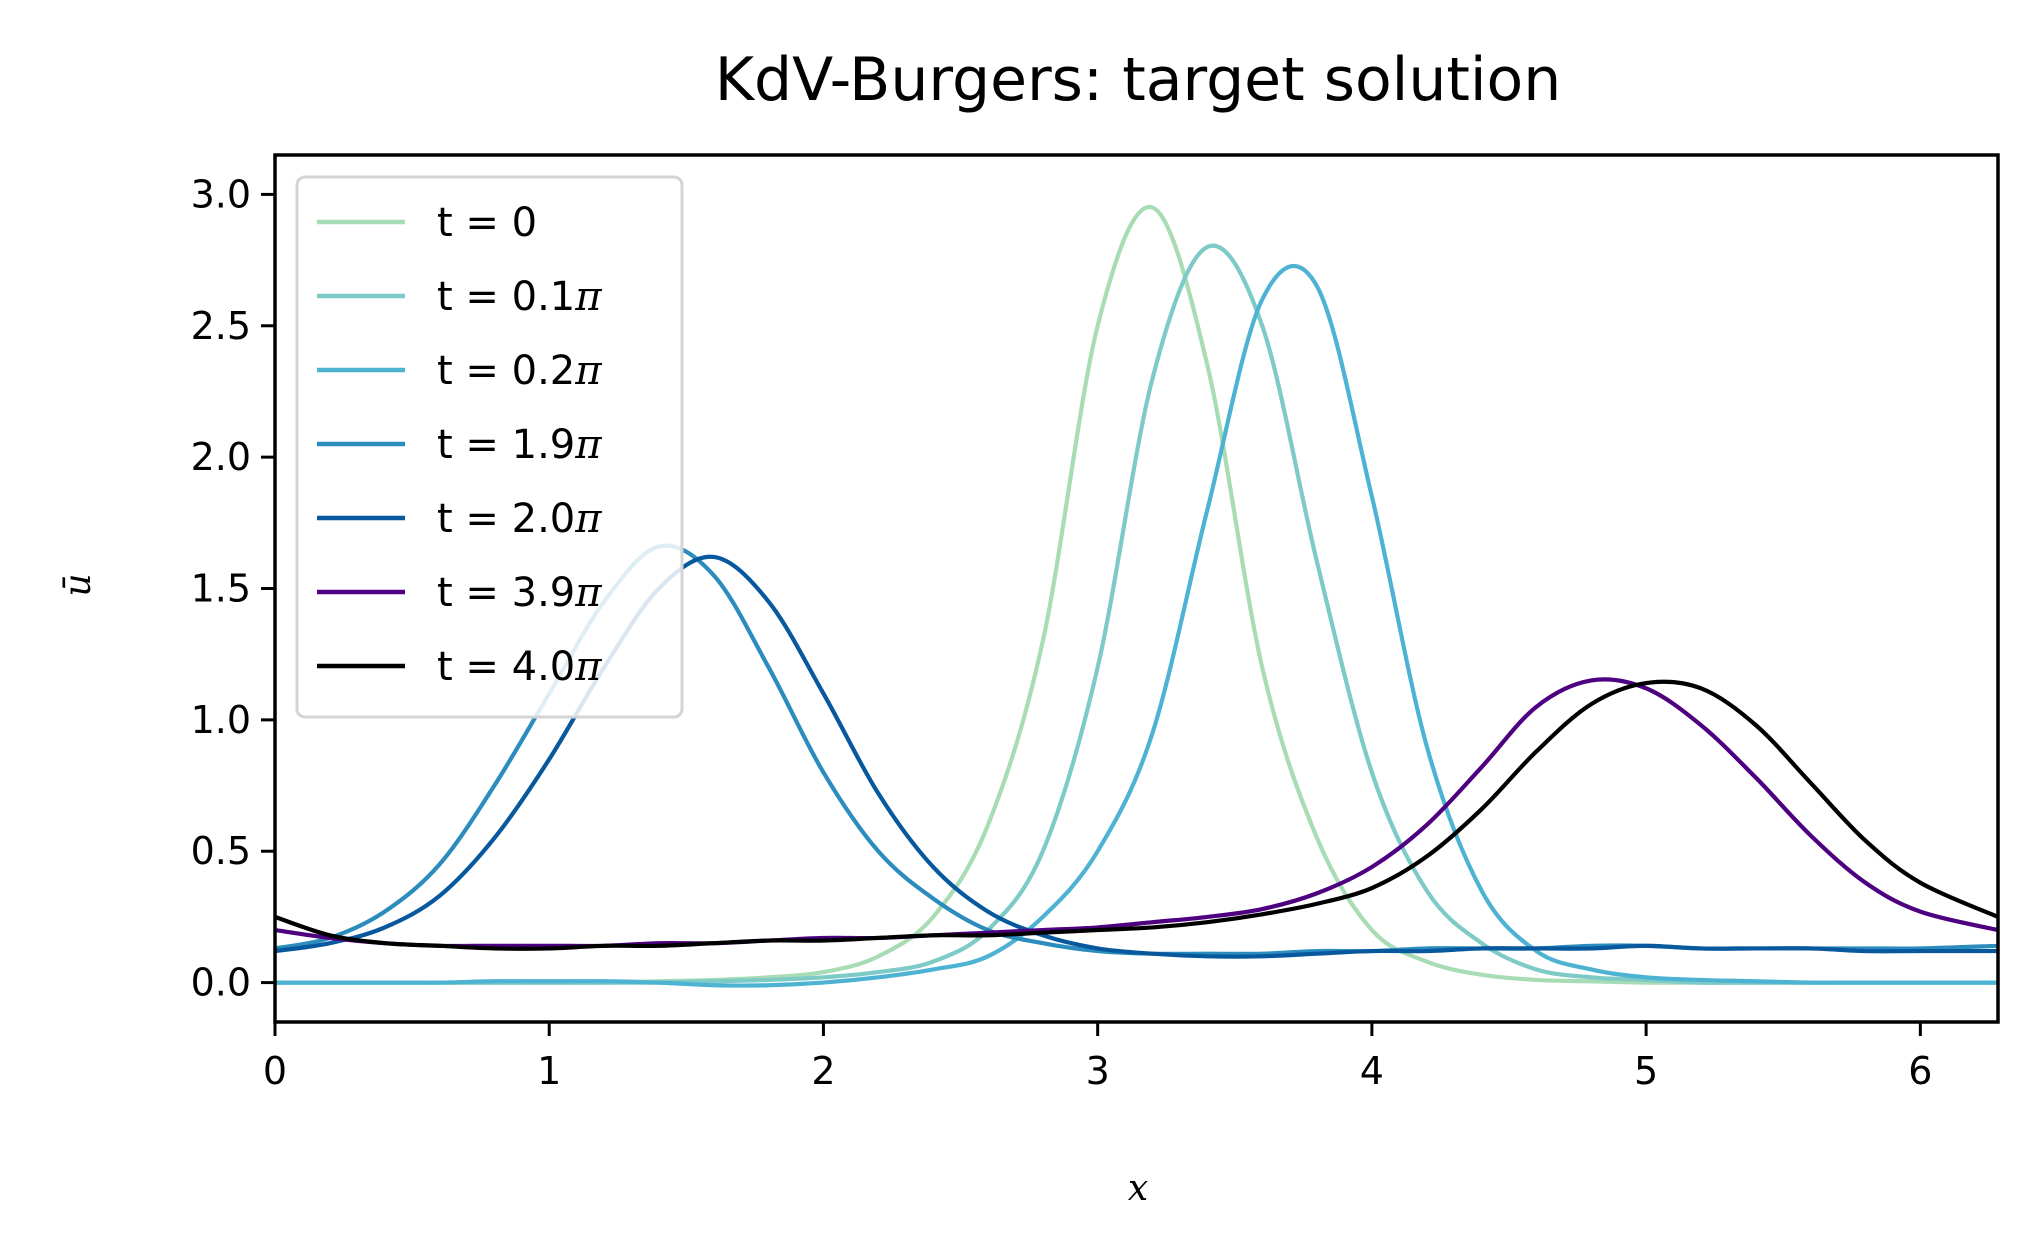 This screenshot has height=1260, width=2040. What do you see at coordinates (1138, 1188) in the screenshot?
I see `x-axis-label: x` at bounding box center [1138, 1188].